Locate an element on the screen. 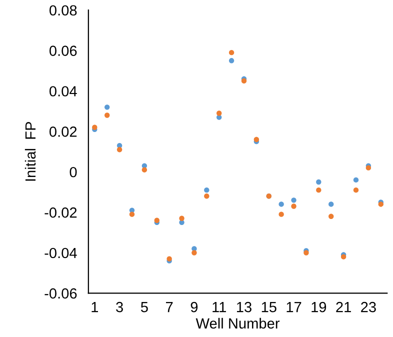 This screenshot has height=337, width=393. y-tick-label: -0.04 is located at coordinates (60, 253).